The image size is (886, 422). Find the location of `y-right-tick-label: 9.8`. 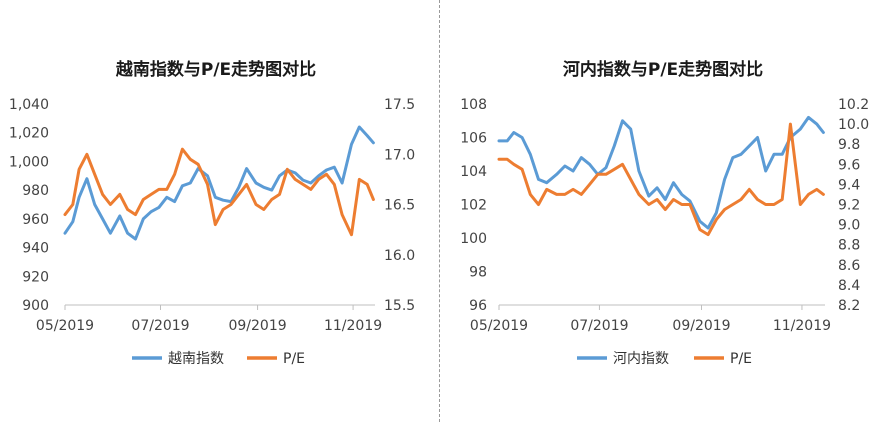

y-right-tick-label: 9.8 is located at coordinates (849, 145).